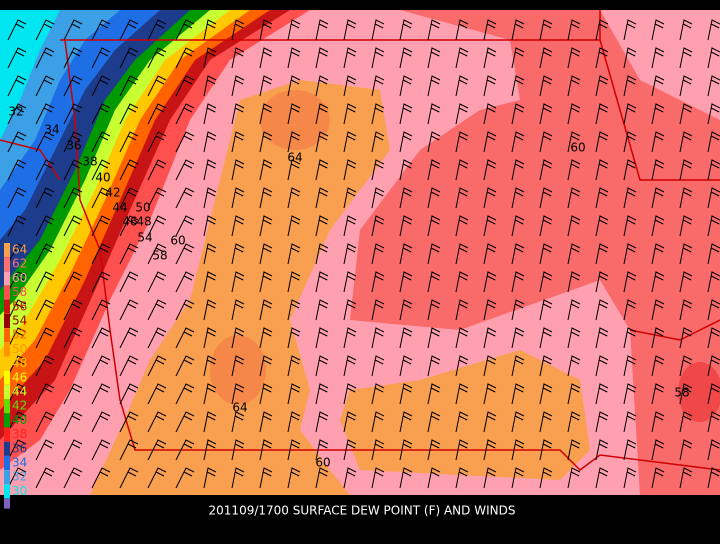 Image resolution: width=720 pixels, height=544 pixels. I want to click on contour-label: 38, so click(89, 162).